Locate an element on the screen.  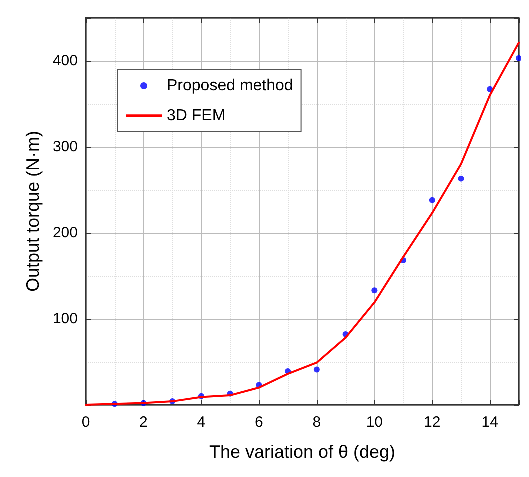
y-tick-label: 200 is located at coordinates (65, 233).